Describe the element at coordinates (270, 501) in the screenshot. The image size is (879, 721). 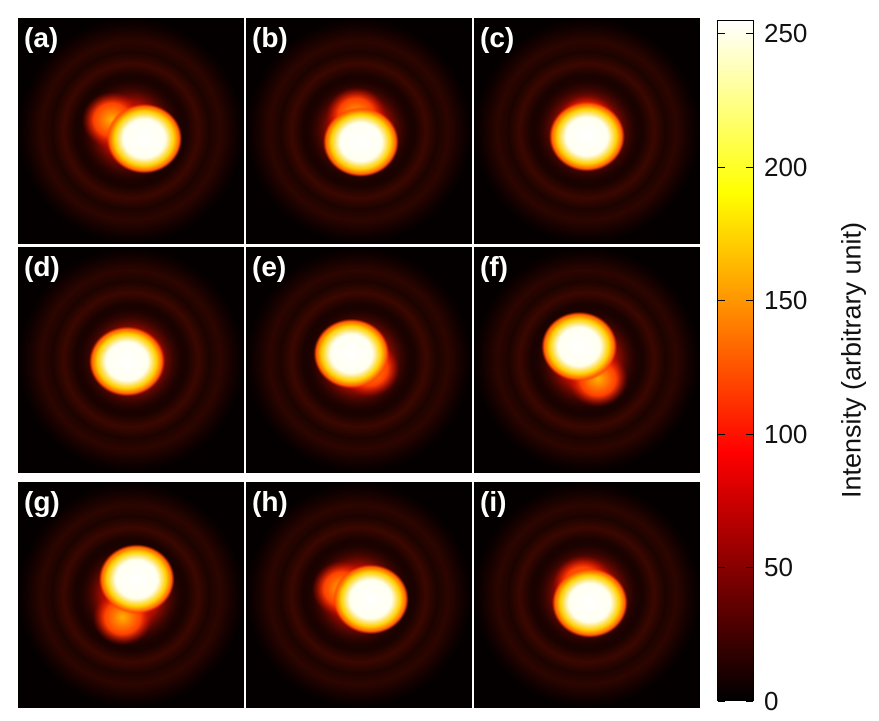
I see `panel-label: (h)` at that location.